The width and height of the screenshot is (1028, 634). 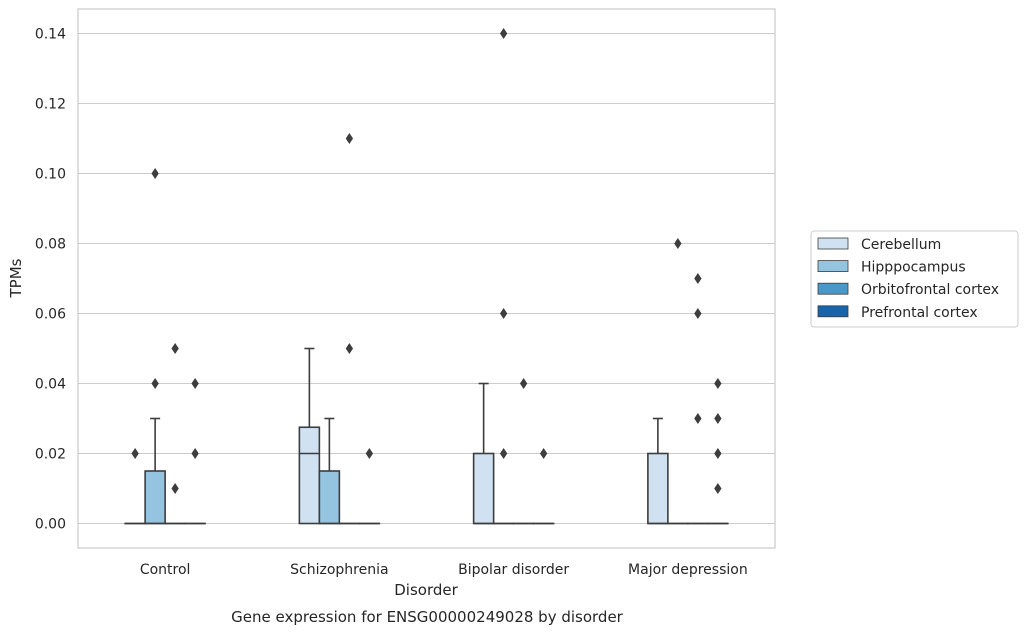 What do you see at coordinates (50, 175) in the screenshot?
I see `y-tick-label: 0.10` at bounding box center [50, 175].